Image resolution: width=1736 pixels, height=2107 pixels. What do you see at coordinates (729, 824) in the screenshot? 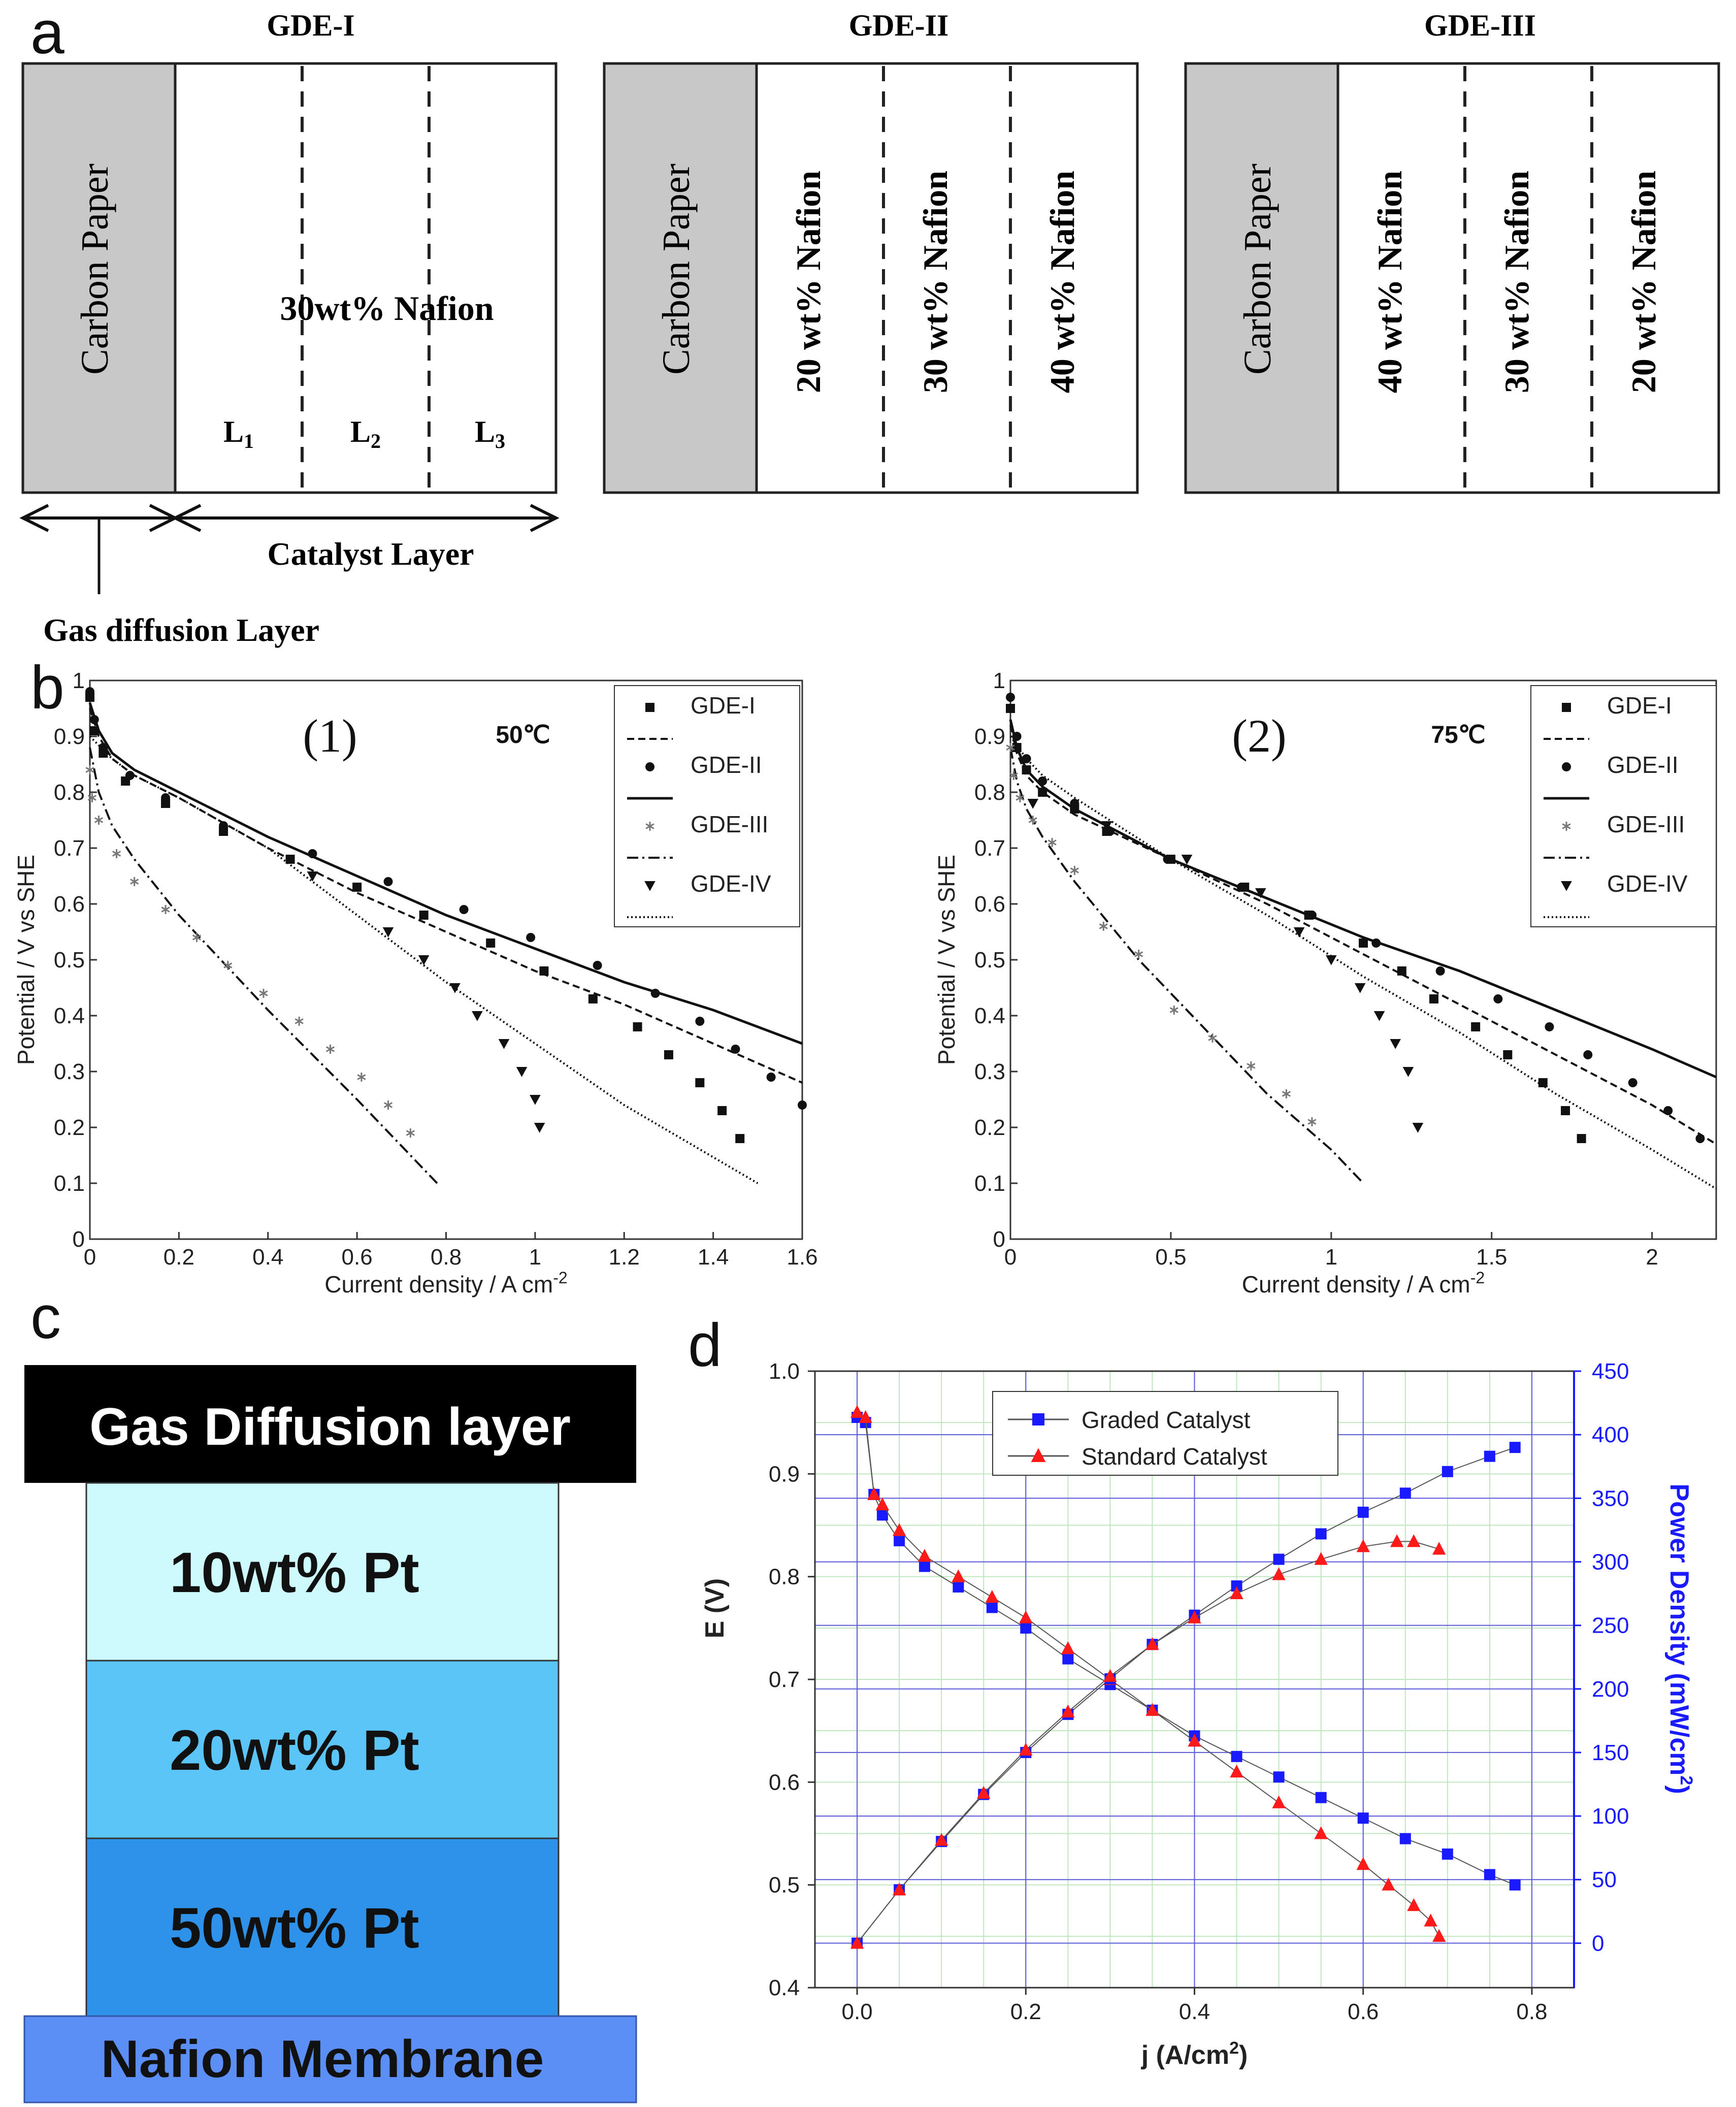
I see `legend-label: GDE-III` at bounding box center [729, 824].